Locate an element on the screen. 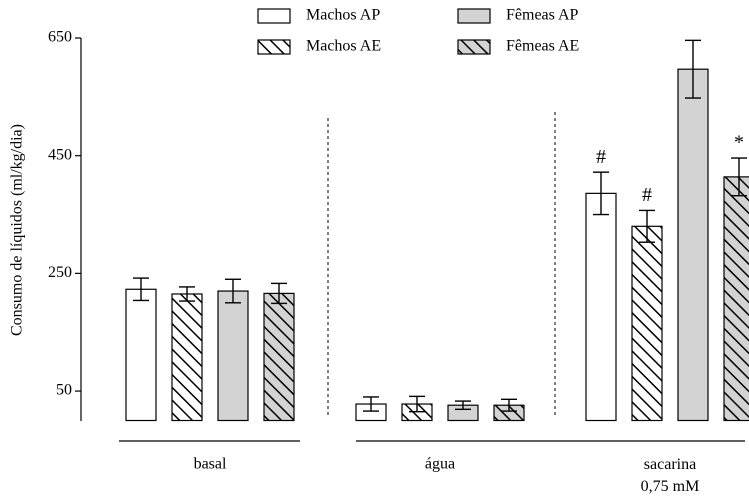 The height and width of the screenshot is (496, 749). y-tick-label: 650 is located at coordinates (60, 37).